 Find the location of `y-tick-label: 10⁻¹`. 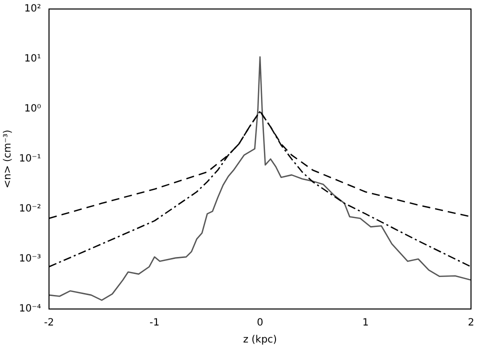

y-tick-label: 10⁻¹ is located at coordinates (30, 159).